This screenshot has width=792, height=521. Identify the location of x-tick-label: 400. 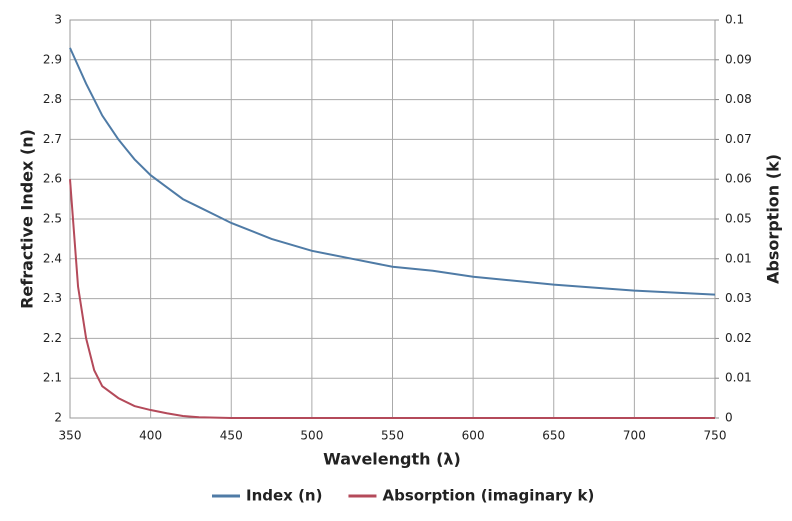
(150, 436).